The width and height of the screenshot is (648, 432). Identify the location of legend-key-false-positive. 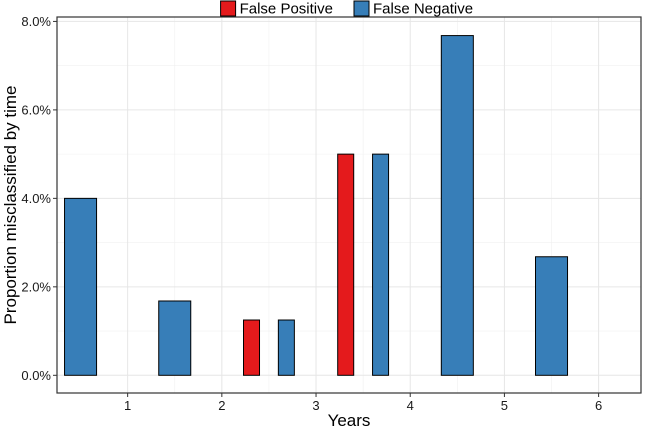
(228, 8).